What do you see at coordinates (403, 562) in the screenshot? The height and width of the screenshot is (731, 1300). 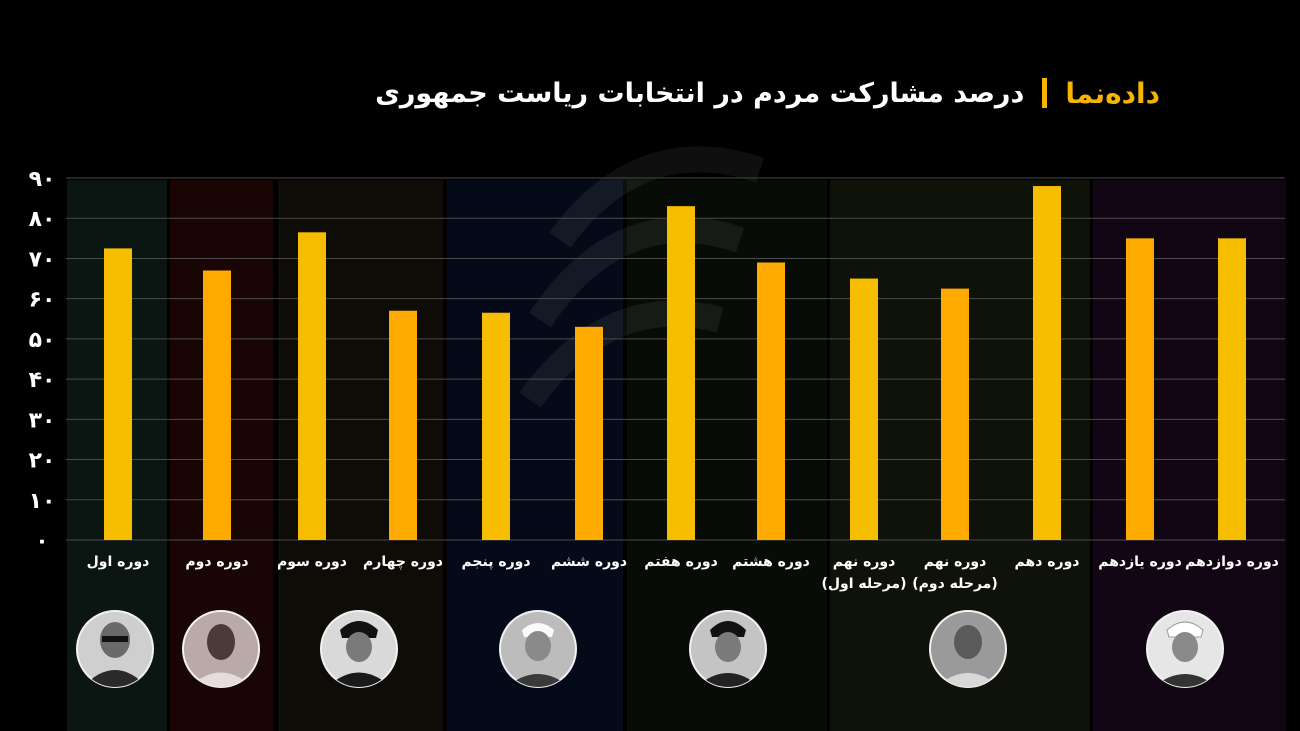 I see `x-tick-label: دوره چهارم` at bounding box center [403, 562].